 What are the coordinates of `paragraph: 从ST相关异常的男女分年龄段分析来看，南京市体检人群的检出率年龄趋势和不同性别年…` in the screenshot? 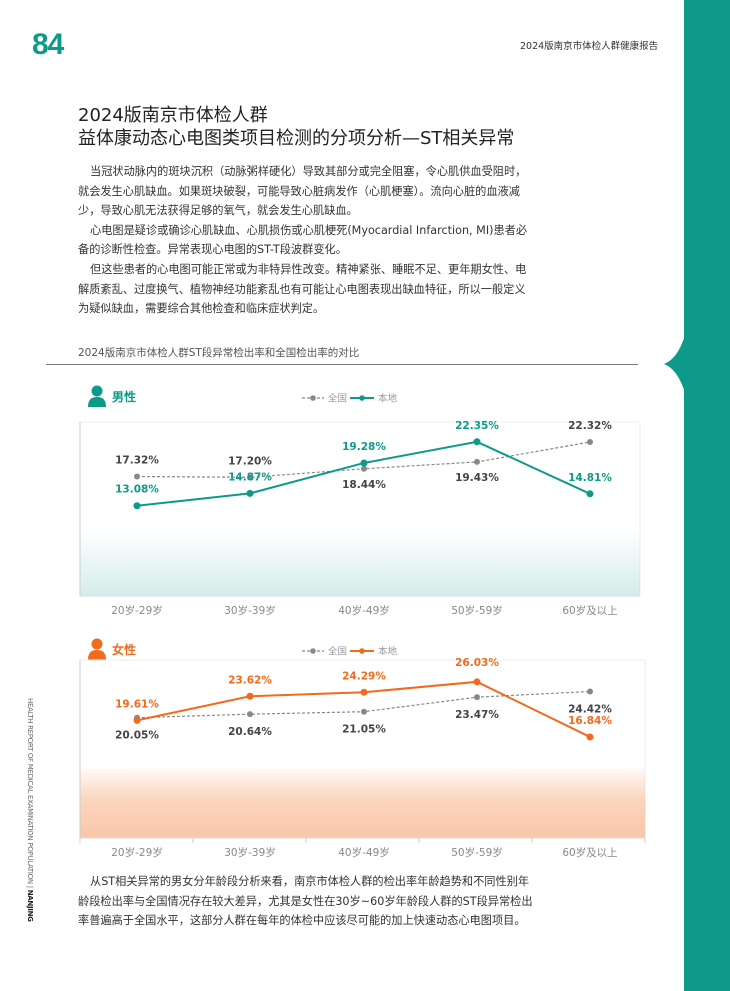 It's located at (305, 901).